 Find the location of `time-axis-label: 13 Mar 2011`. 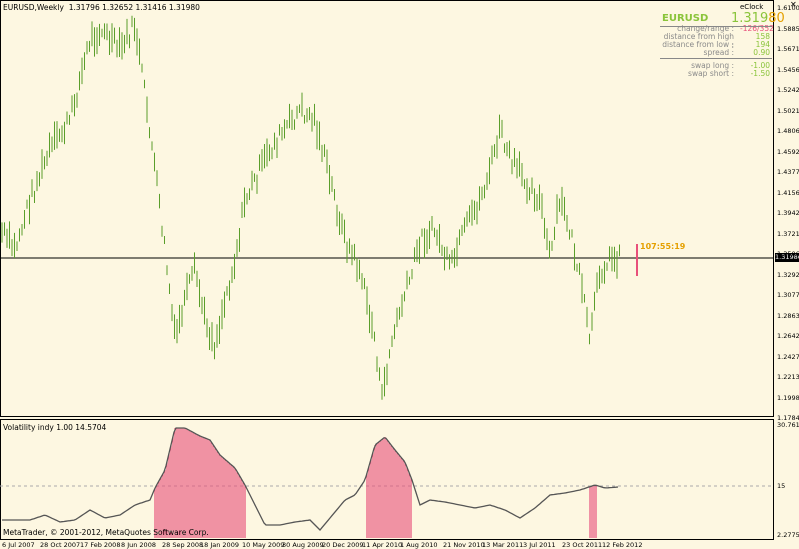

time-axis-label: 13 Mar 2011 is located at coordinates (503, 545).